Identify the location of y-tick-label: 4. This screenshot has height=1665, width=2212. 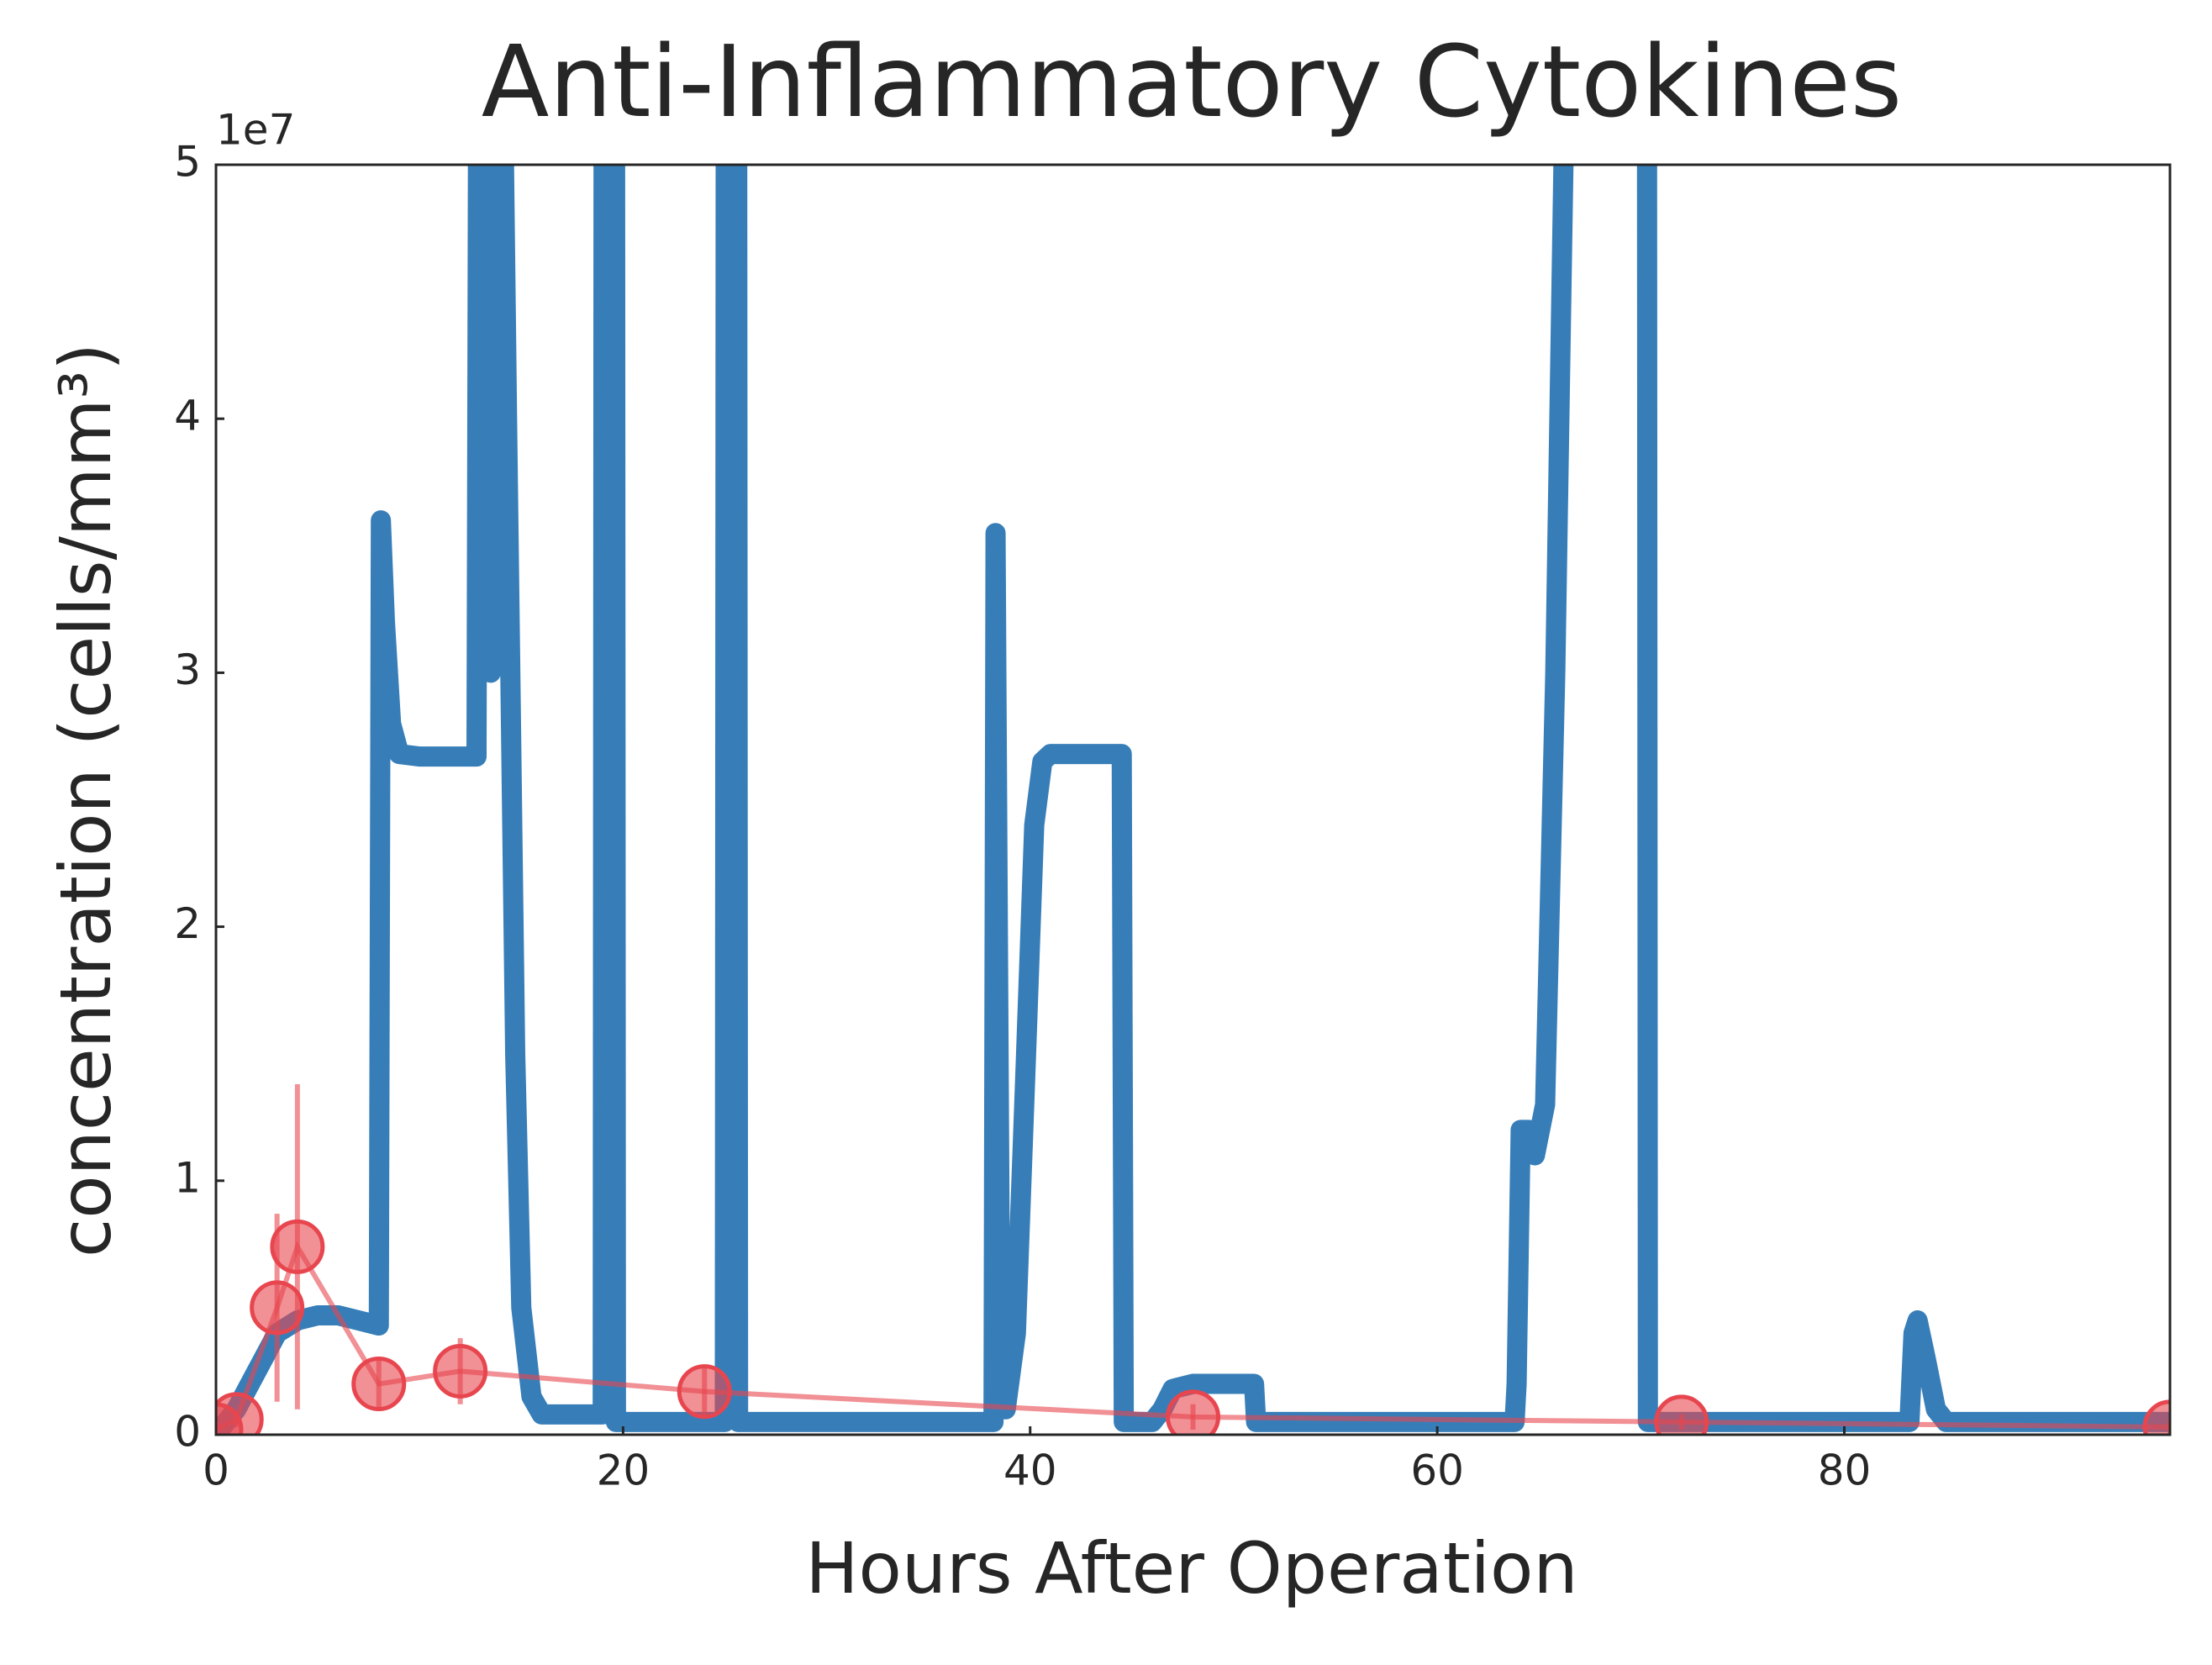
(187, 416).